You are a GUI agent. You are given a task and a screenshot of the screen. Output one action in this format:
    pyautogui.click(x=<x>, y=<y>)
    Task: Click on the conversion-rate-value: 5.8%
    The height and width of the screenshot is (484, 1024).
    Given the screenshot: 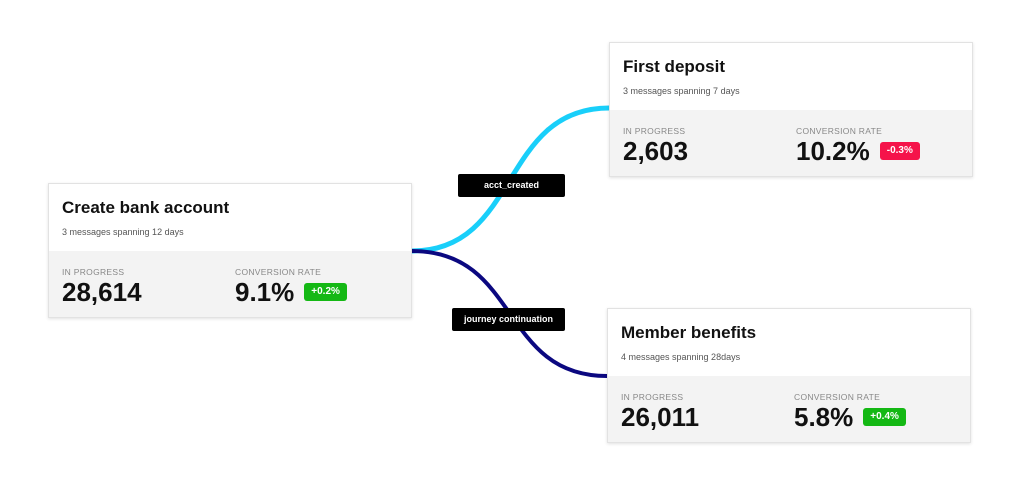 What is the action you would take?
    pyautogui.click(x=824, y=417)
    